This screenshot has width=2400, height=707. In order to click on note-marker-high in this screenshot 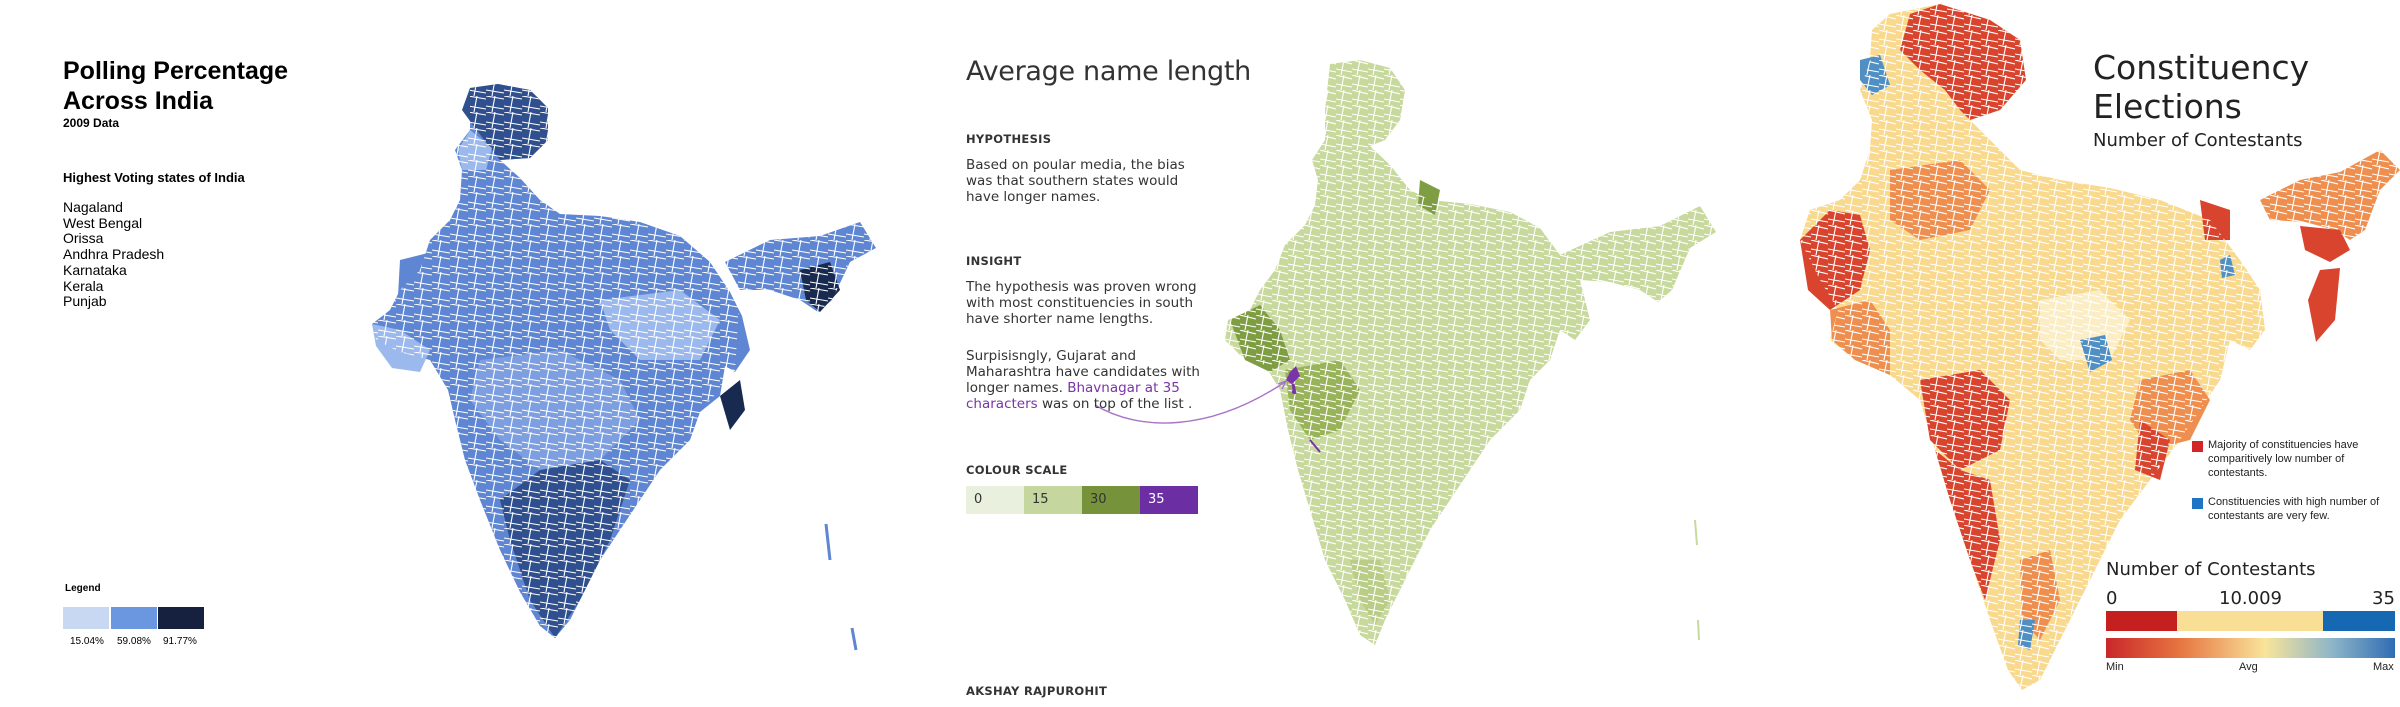, I will do `click(2197, 503)`.